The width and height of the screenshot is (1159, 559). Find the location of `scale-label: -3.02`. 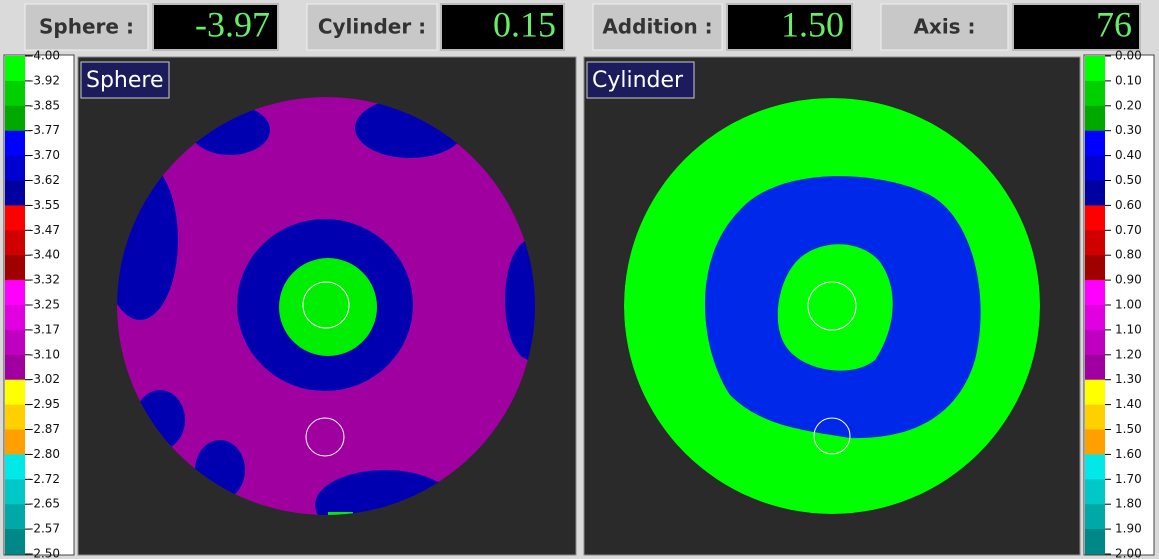

scale-label: -3.02 is located at coordinates (44, 379).